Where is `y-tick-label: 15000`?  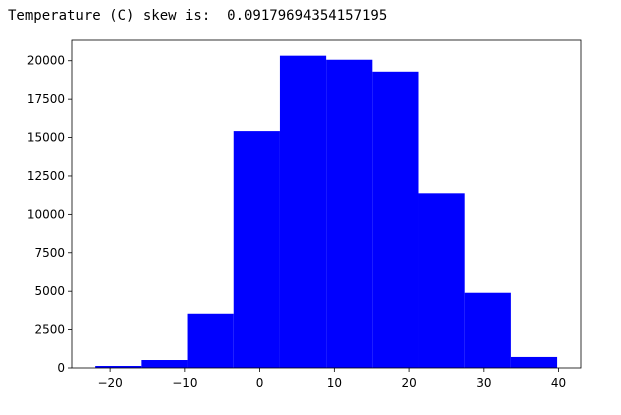
y-tick-label: 15000 is located at coordinates (46, 138).